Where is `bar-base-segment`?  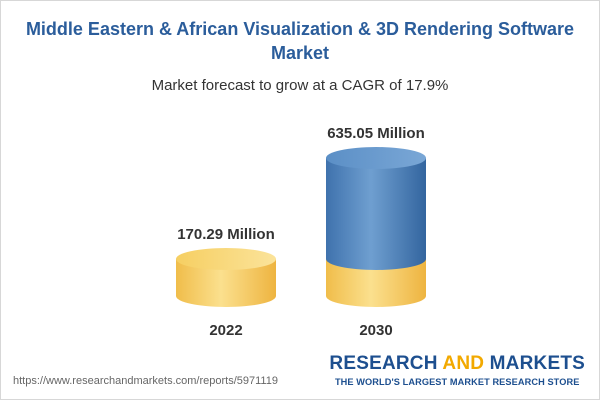
bar-base-segment is located at coordinates (376, 282).